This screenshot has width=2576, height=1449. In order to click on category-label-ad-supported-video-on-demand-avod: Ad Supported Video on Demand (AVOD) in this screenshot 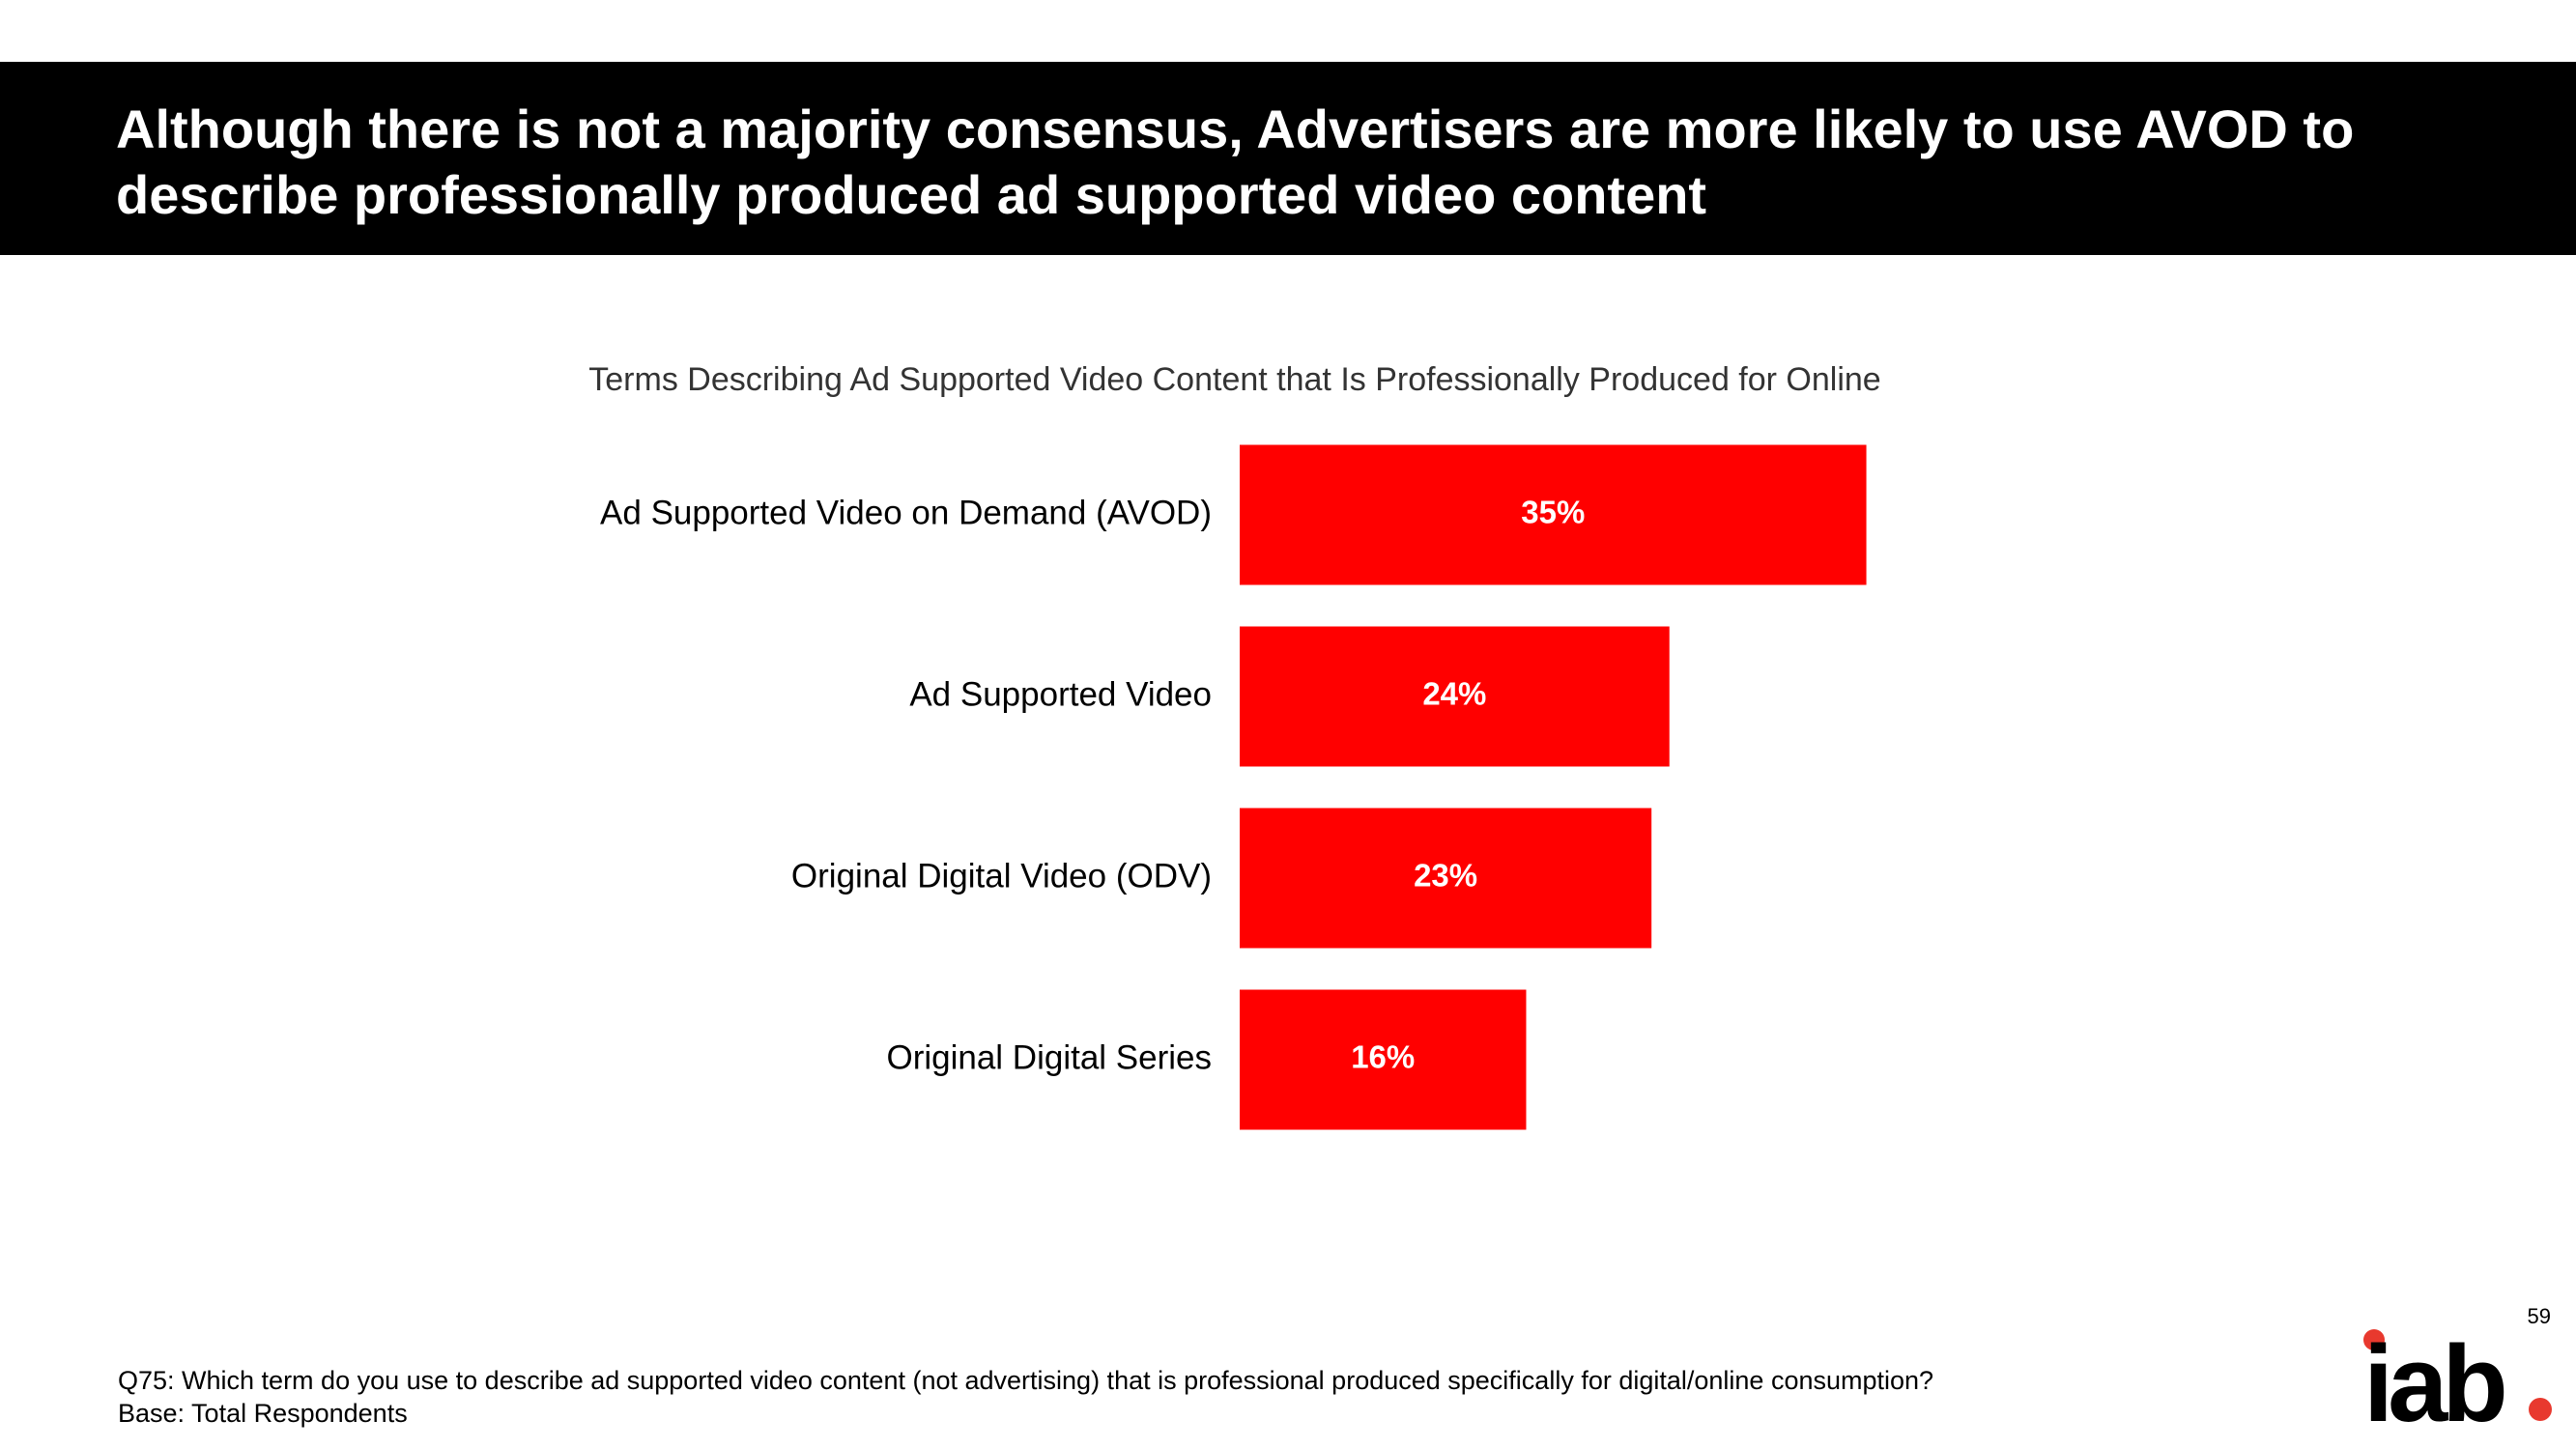, I will do `click(906, 512)`.